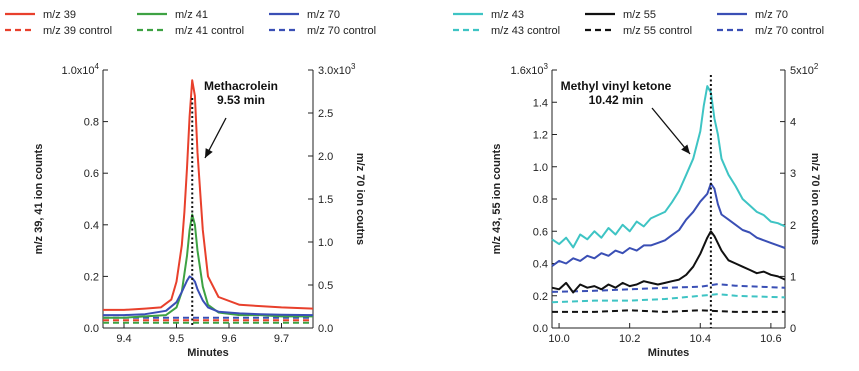 The width and height of the screenshot is (859, 371). What do you see at coordinates (176, 339) in the screenshot?
I see `x-tick-label: 9.5` at bounding box center [176, 339].